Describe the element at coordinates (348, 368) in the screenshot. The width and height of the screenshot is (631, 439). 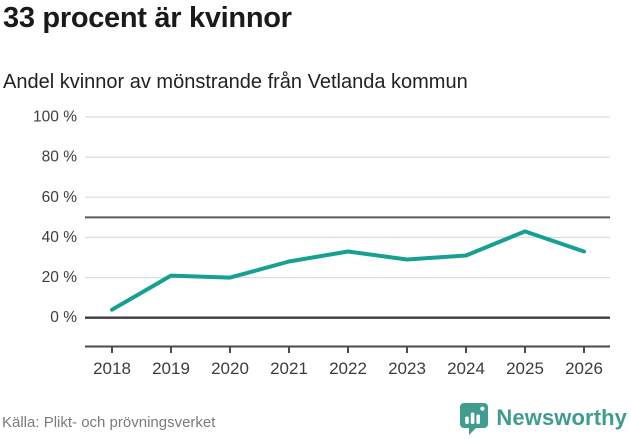
I see `x-axis-tick-label: 2022` at that location.